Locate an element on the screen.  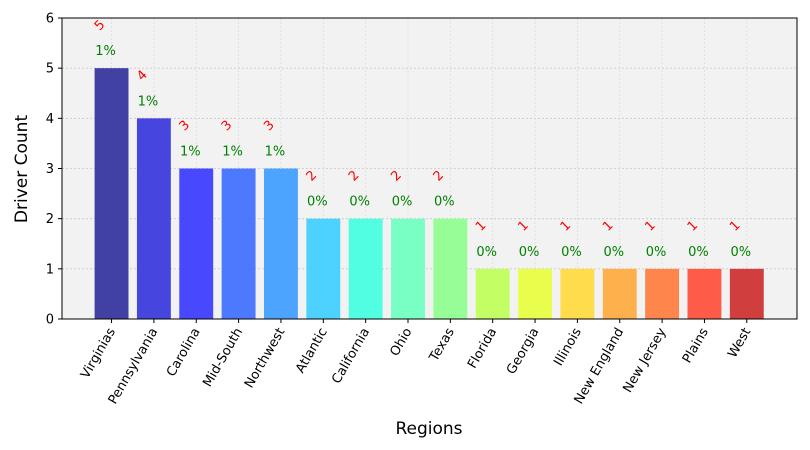
y-tick-label: 2 is located at coordinates (50, 219).